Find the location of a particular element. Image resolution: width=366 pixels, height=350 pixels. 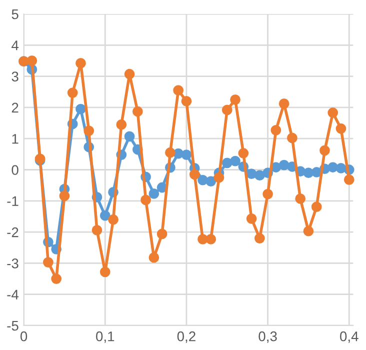

y-tick-label: -2 is located at coordinates (12, 232).